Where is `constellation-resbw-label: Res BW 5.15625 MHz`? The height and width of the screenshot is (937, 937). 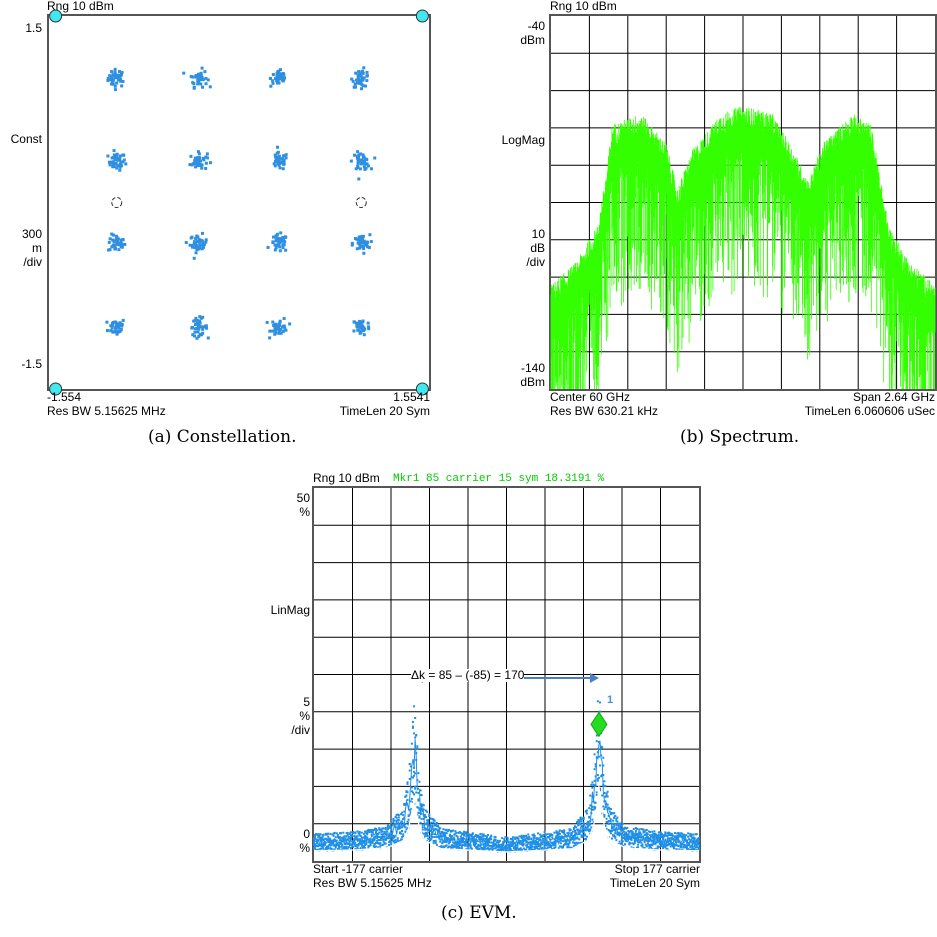 constellation-resbw-label: Res BW 5.15625 MHz is located at coordinates (106, 411).